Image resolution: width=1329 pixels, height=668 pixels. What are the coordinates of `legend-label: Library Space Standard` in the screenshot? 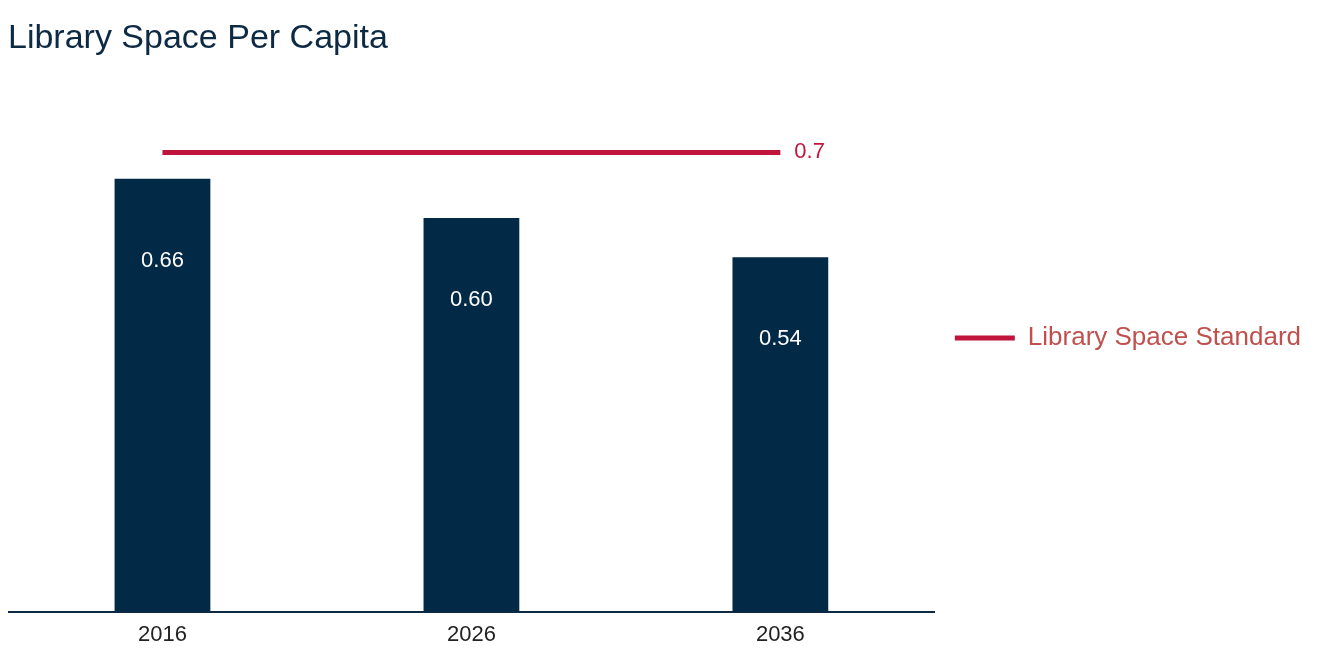 It's located at (1164, 336).